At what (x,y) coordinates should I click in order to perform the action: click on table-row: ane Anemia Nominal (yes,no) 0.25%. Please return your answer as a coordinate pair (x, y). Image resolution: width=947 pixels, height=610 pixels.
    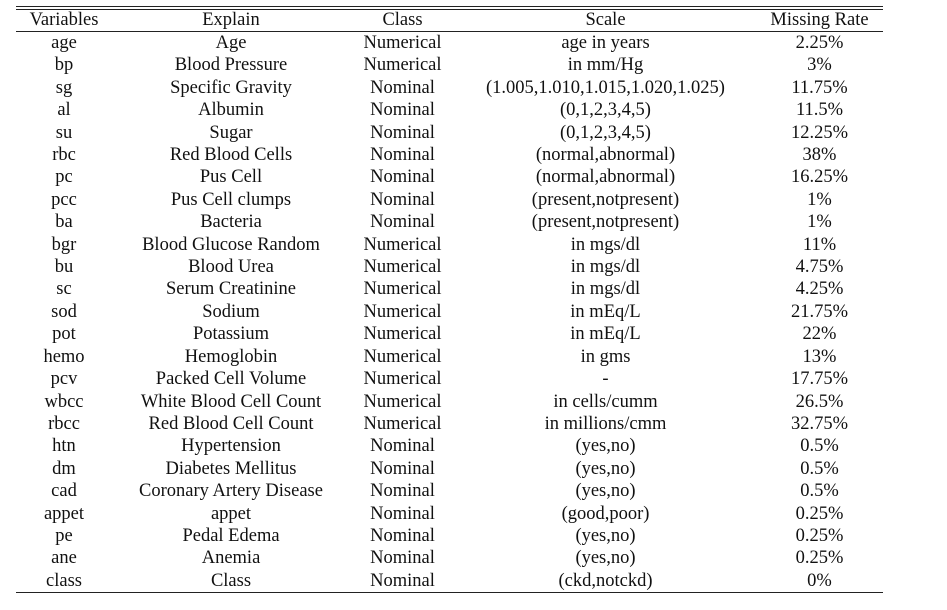
    Looking at the image, I should click on (449, 558).